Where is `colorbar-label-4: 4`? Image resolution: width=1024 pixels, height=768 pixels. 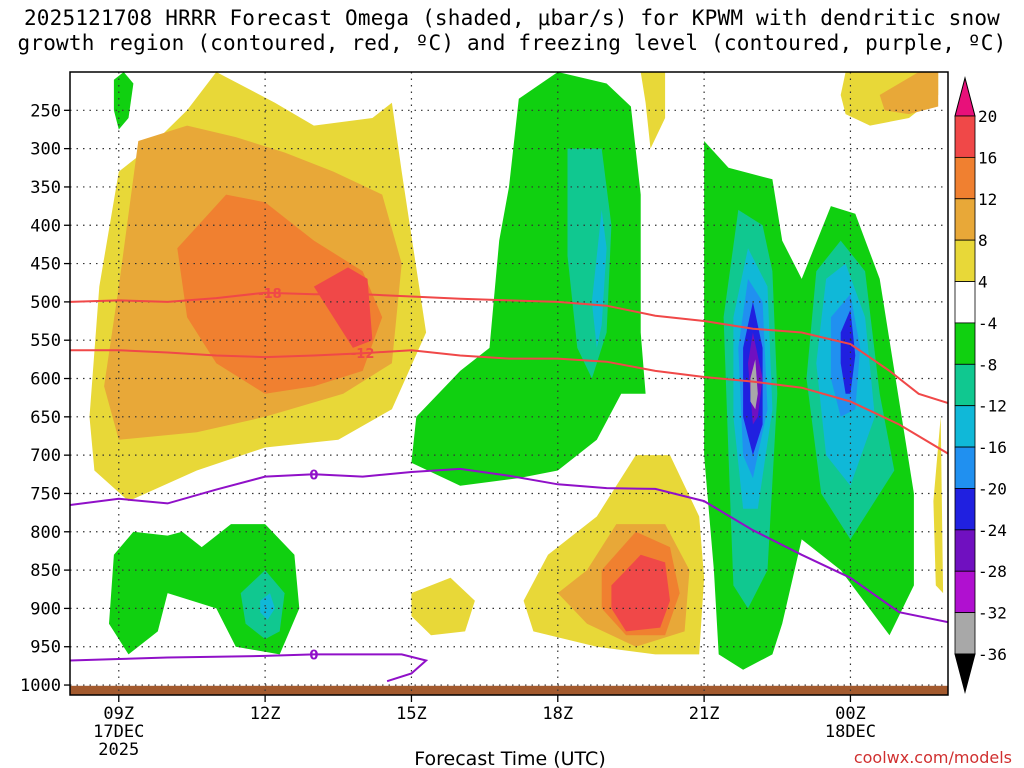 colorbar-label-4: 4 is located at coordinates (983, 282).